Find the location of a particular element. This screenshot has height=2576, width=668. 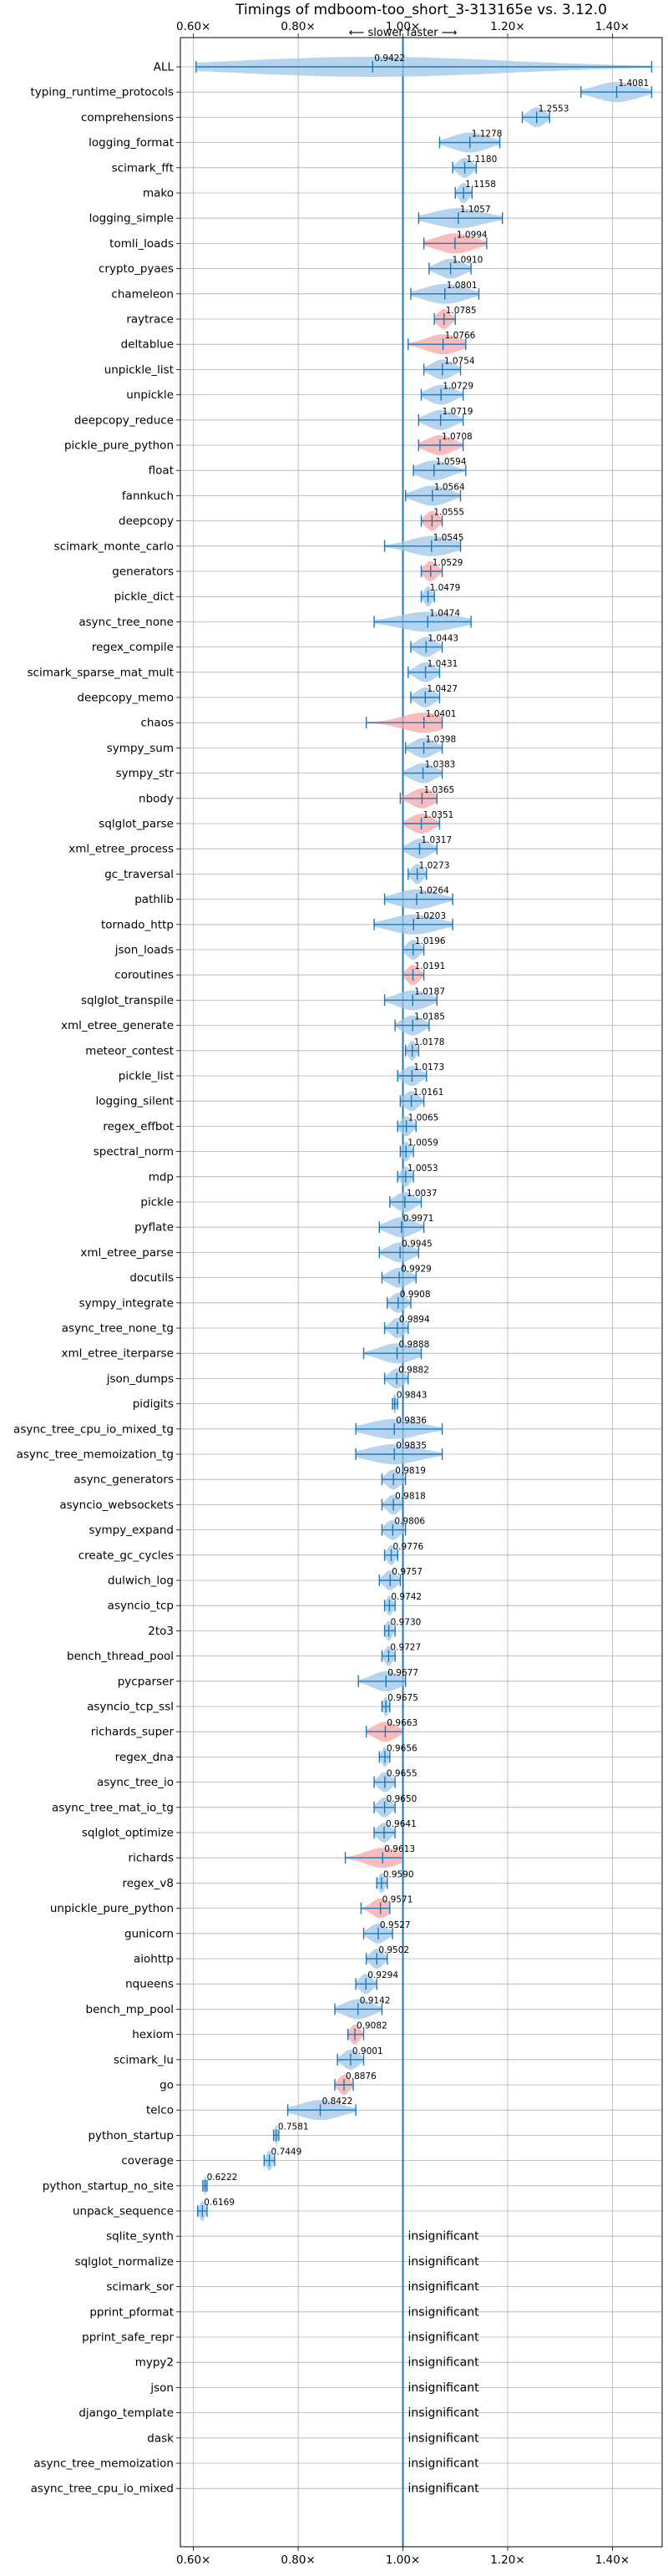

category-label: unpack_sequence is located at coordinates (123, 2212).